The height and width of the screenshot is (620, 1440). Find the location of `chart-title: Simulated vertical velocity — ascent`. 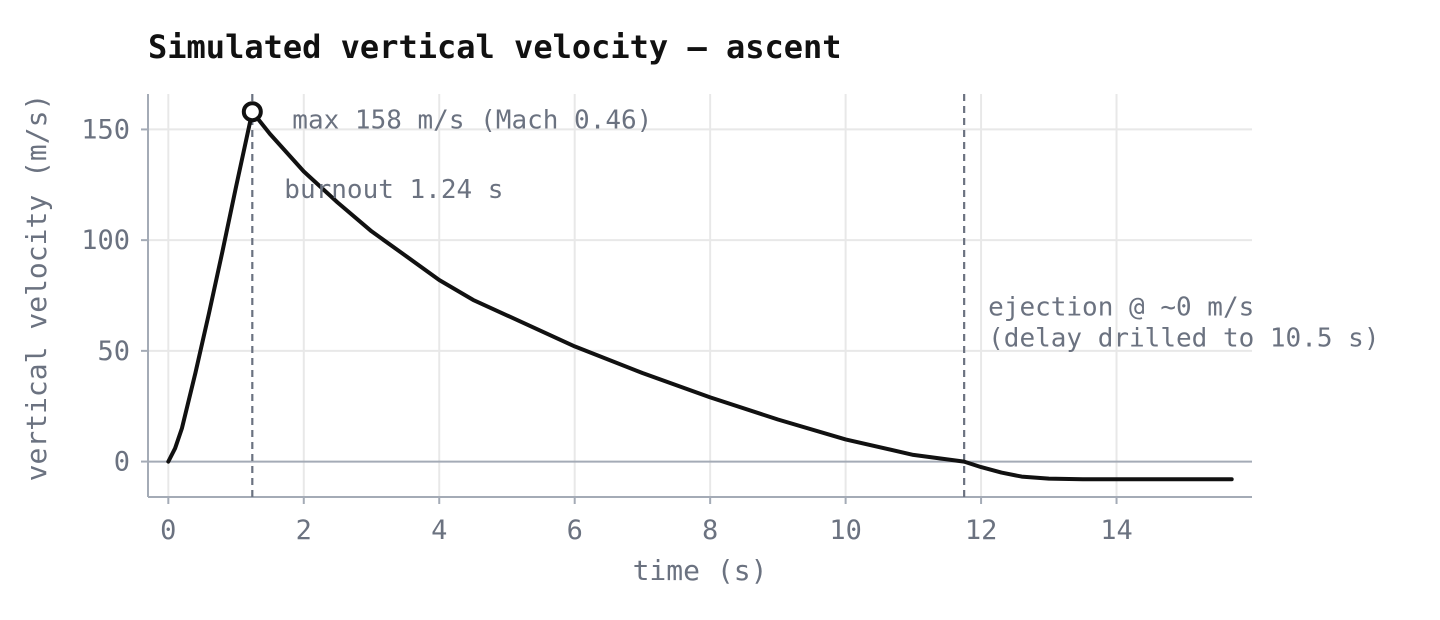

chart-title: Simulated vertical velocity — ascent is located at coordinates (495, 47).